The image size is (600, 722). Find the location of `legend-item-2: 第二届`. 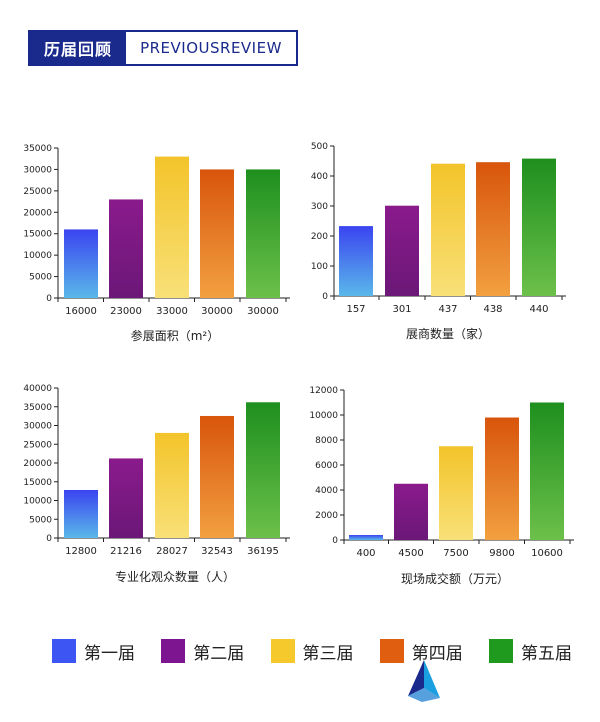

legend-item-2: 第二届 is located at coordinates (202, 651).